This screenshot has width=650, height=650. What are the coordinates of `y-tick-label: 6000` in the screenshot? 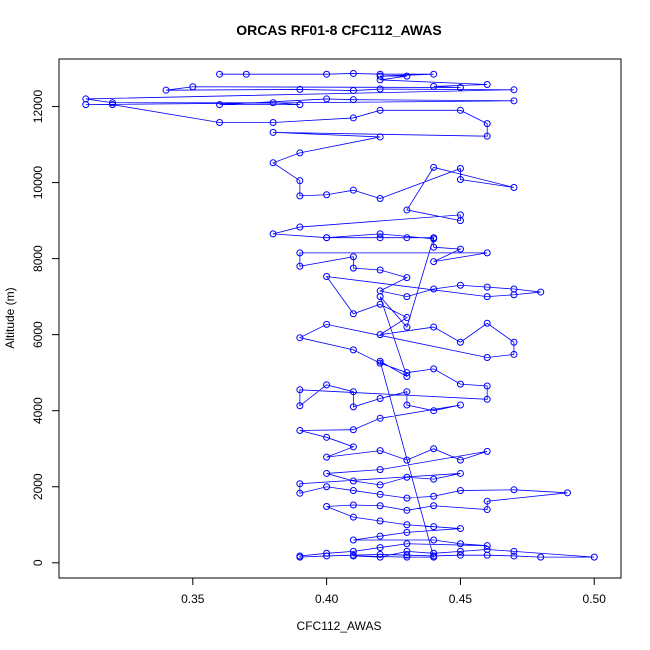 It's located at (38, 334).